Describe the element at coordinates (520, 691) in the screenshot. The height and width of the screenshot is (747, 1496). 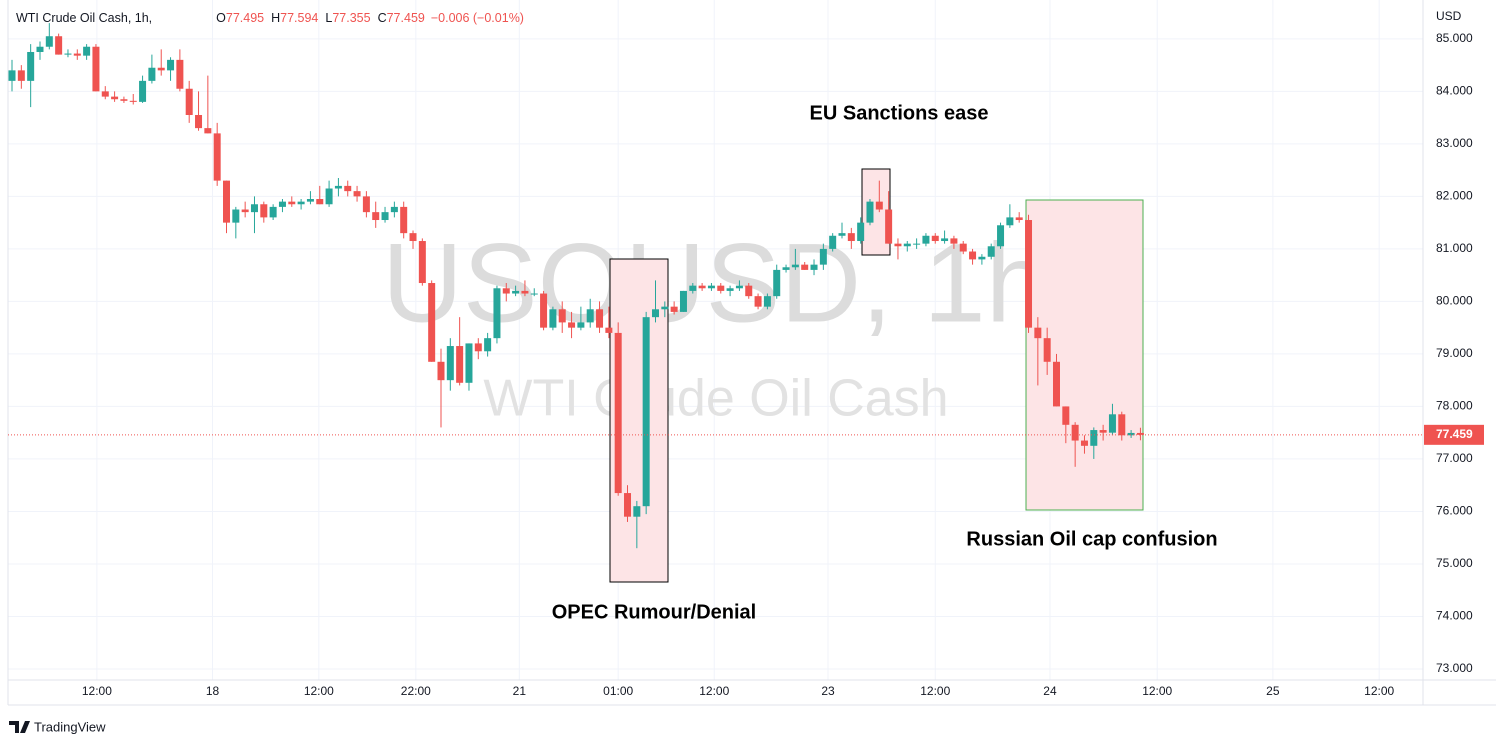
I see `x-tick-label: 21` at that location.